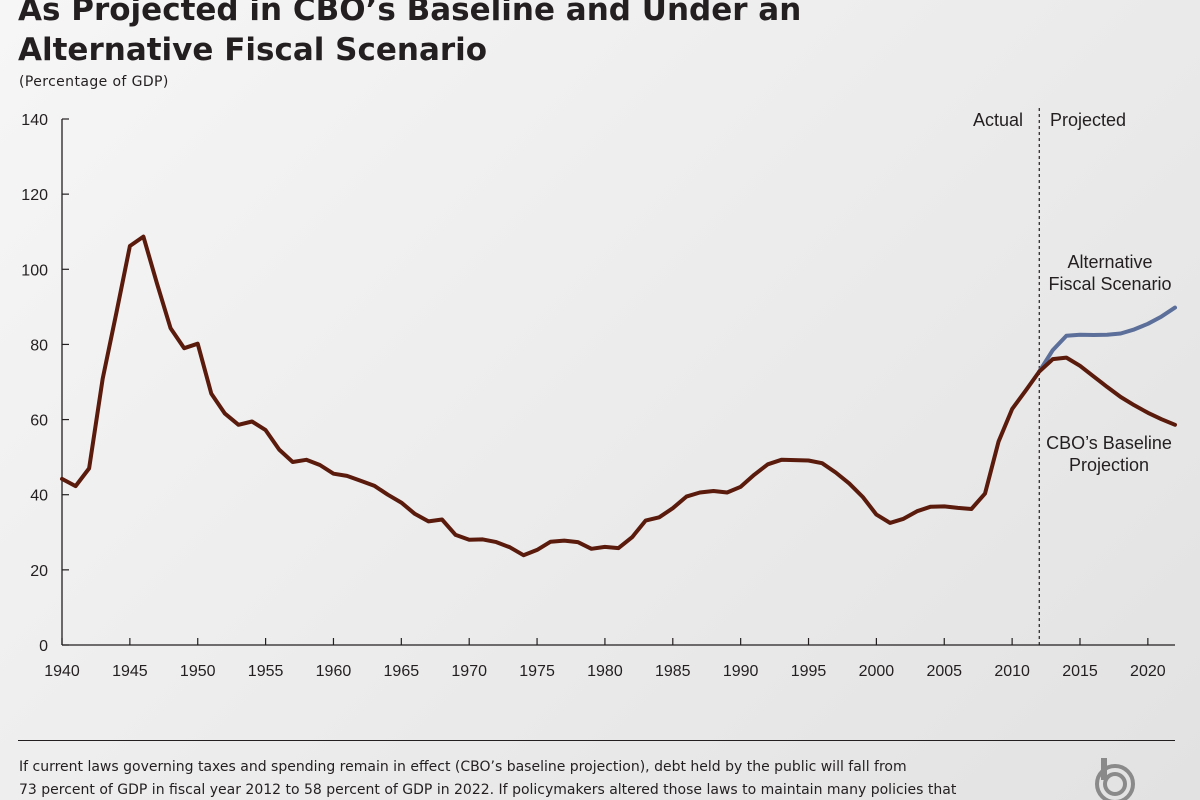 The image size is (1200, 800). I want to click on cbo-logo-icon, so click(1115, 779).